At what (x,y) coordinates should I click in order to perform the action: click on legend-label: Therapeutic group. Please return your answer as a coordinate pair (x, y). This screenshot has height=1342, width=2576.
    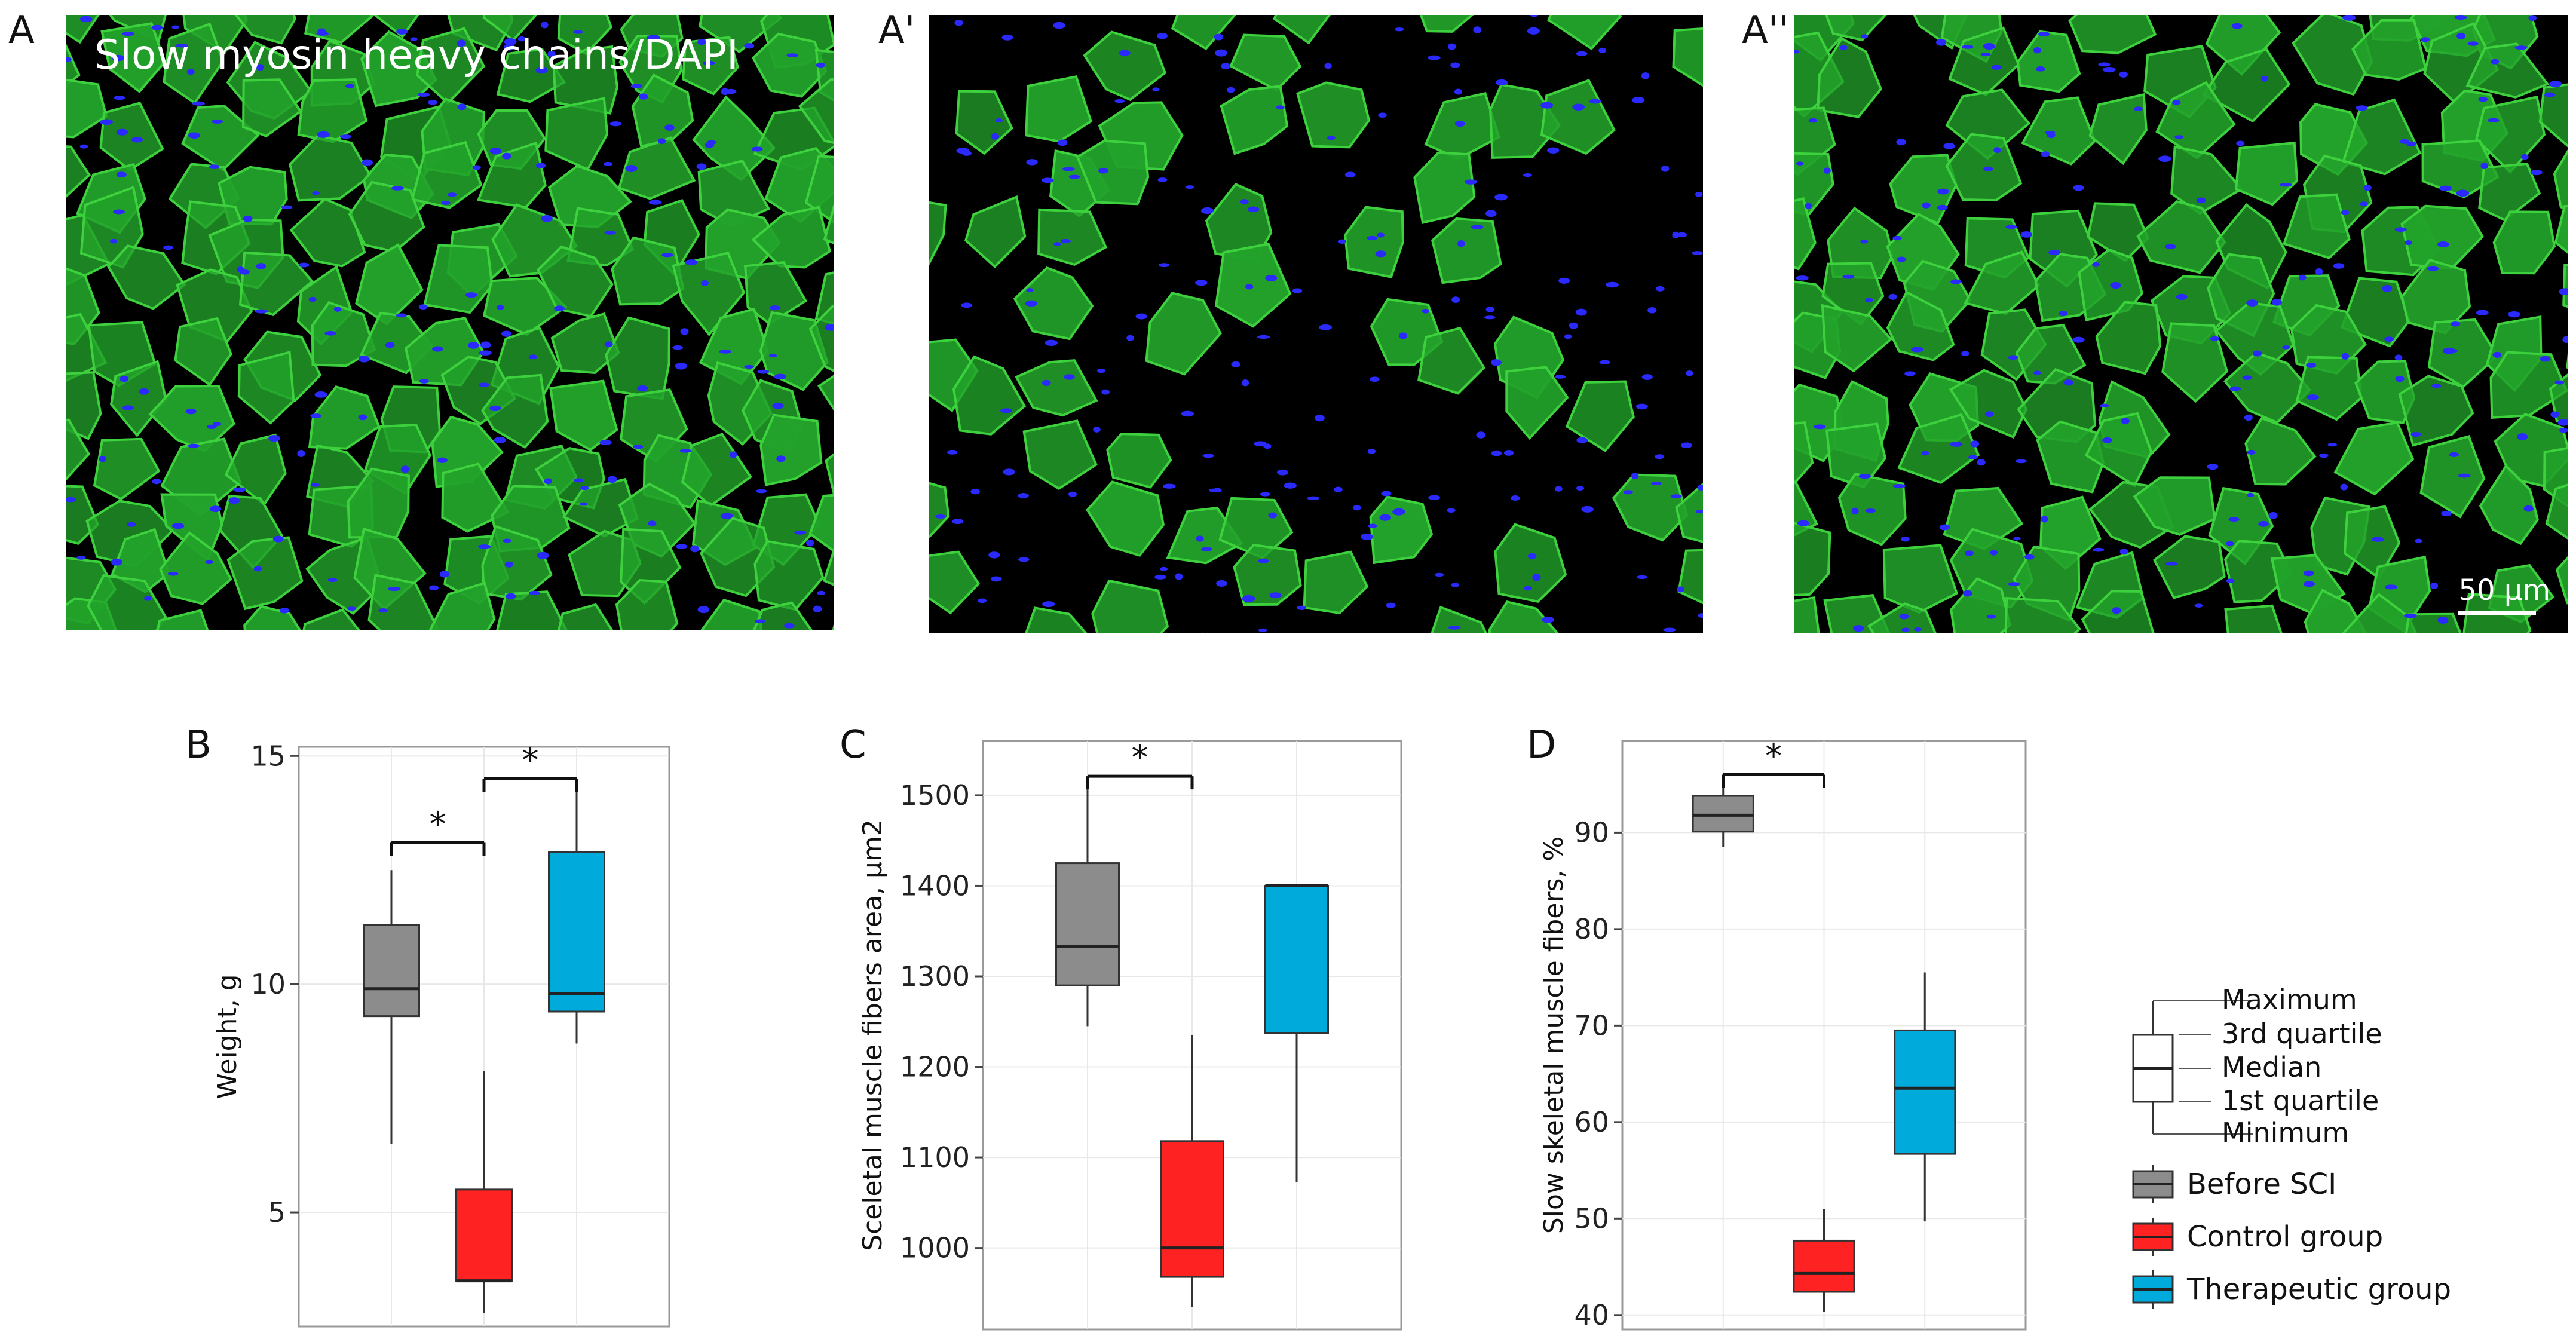
    Looking at the image, I should click on (2318, 1289).